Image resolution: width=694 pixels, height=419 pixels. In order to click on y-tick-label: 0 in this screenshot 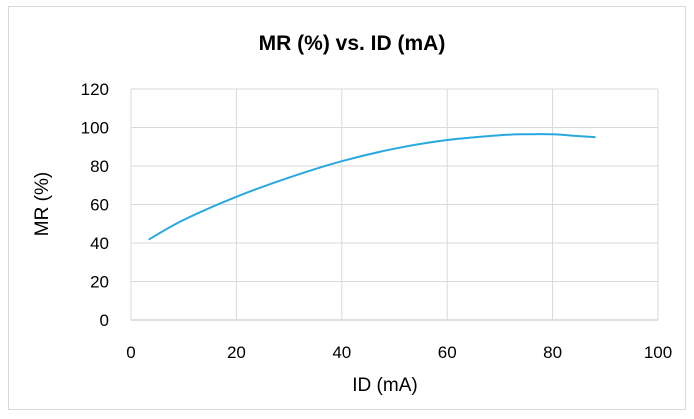, I will do `click(104, 320)`.